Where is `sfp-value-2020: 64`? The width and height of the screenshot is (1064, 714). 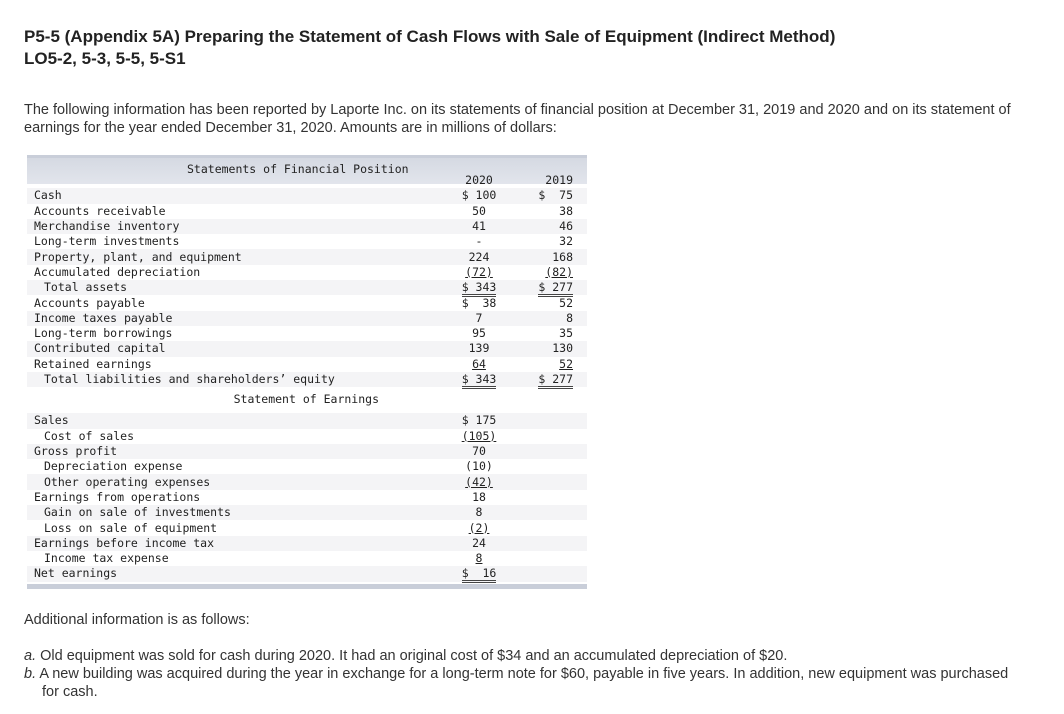 sfp-value-2020: 64 is located at coordinates (479, 363).